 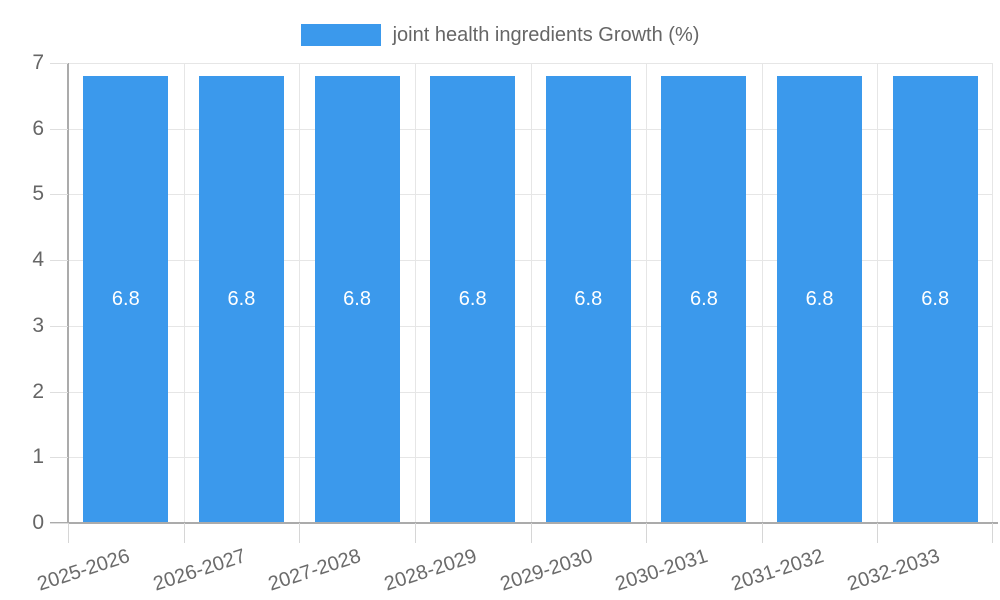 I want to click on x-axis-tick-label: 2026-2027, so click(x=199, y=570).